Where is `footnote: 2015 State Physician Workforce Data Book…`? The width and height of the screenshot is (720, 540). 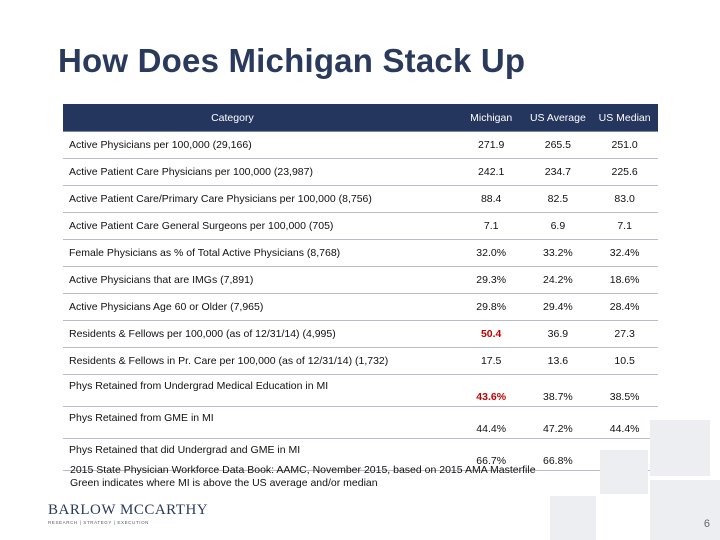 footnote: 2015 State Physician Workforce Data Book… is located at coordinates (303, 477).